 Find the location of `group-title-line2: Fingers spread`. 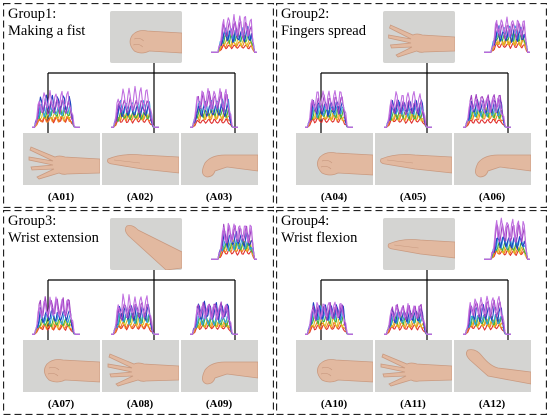

group-title-line2: Fingers spread is located at coordinates (323, 31).